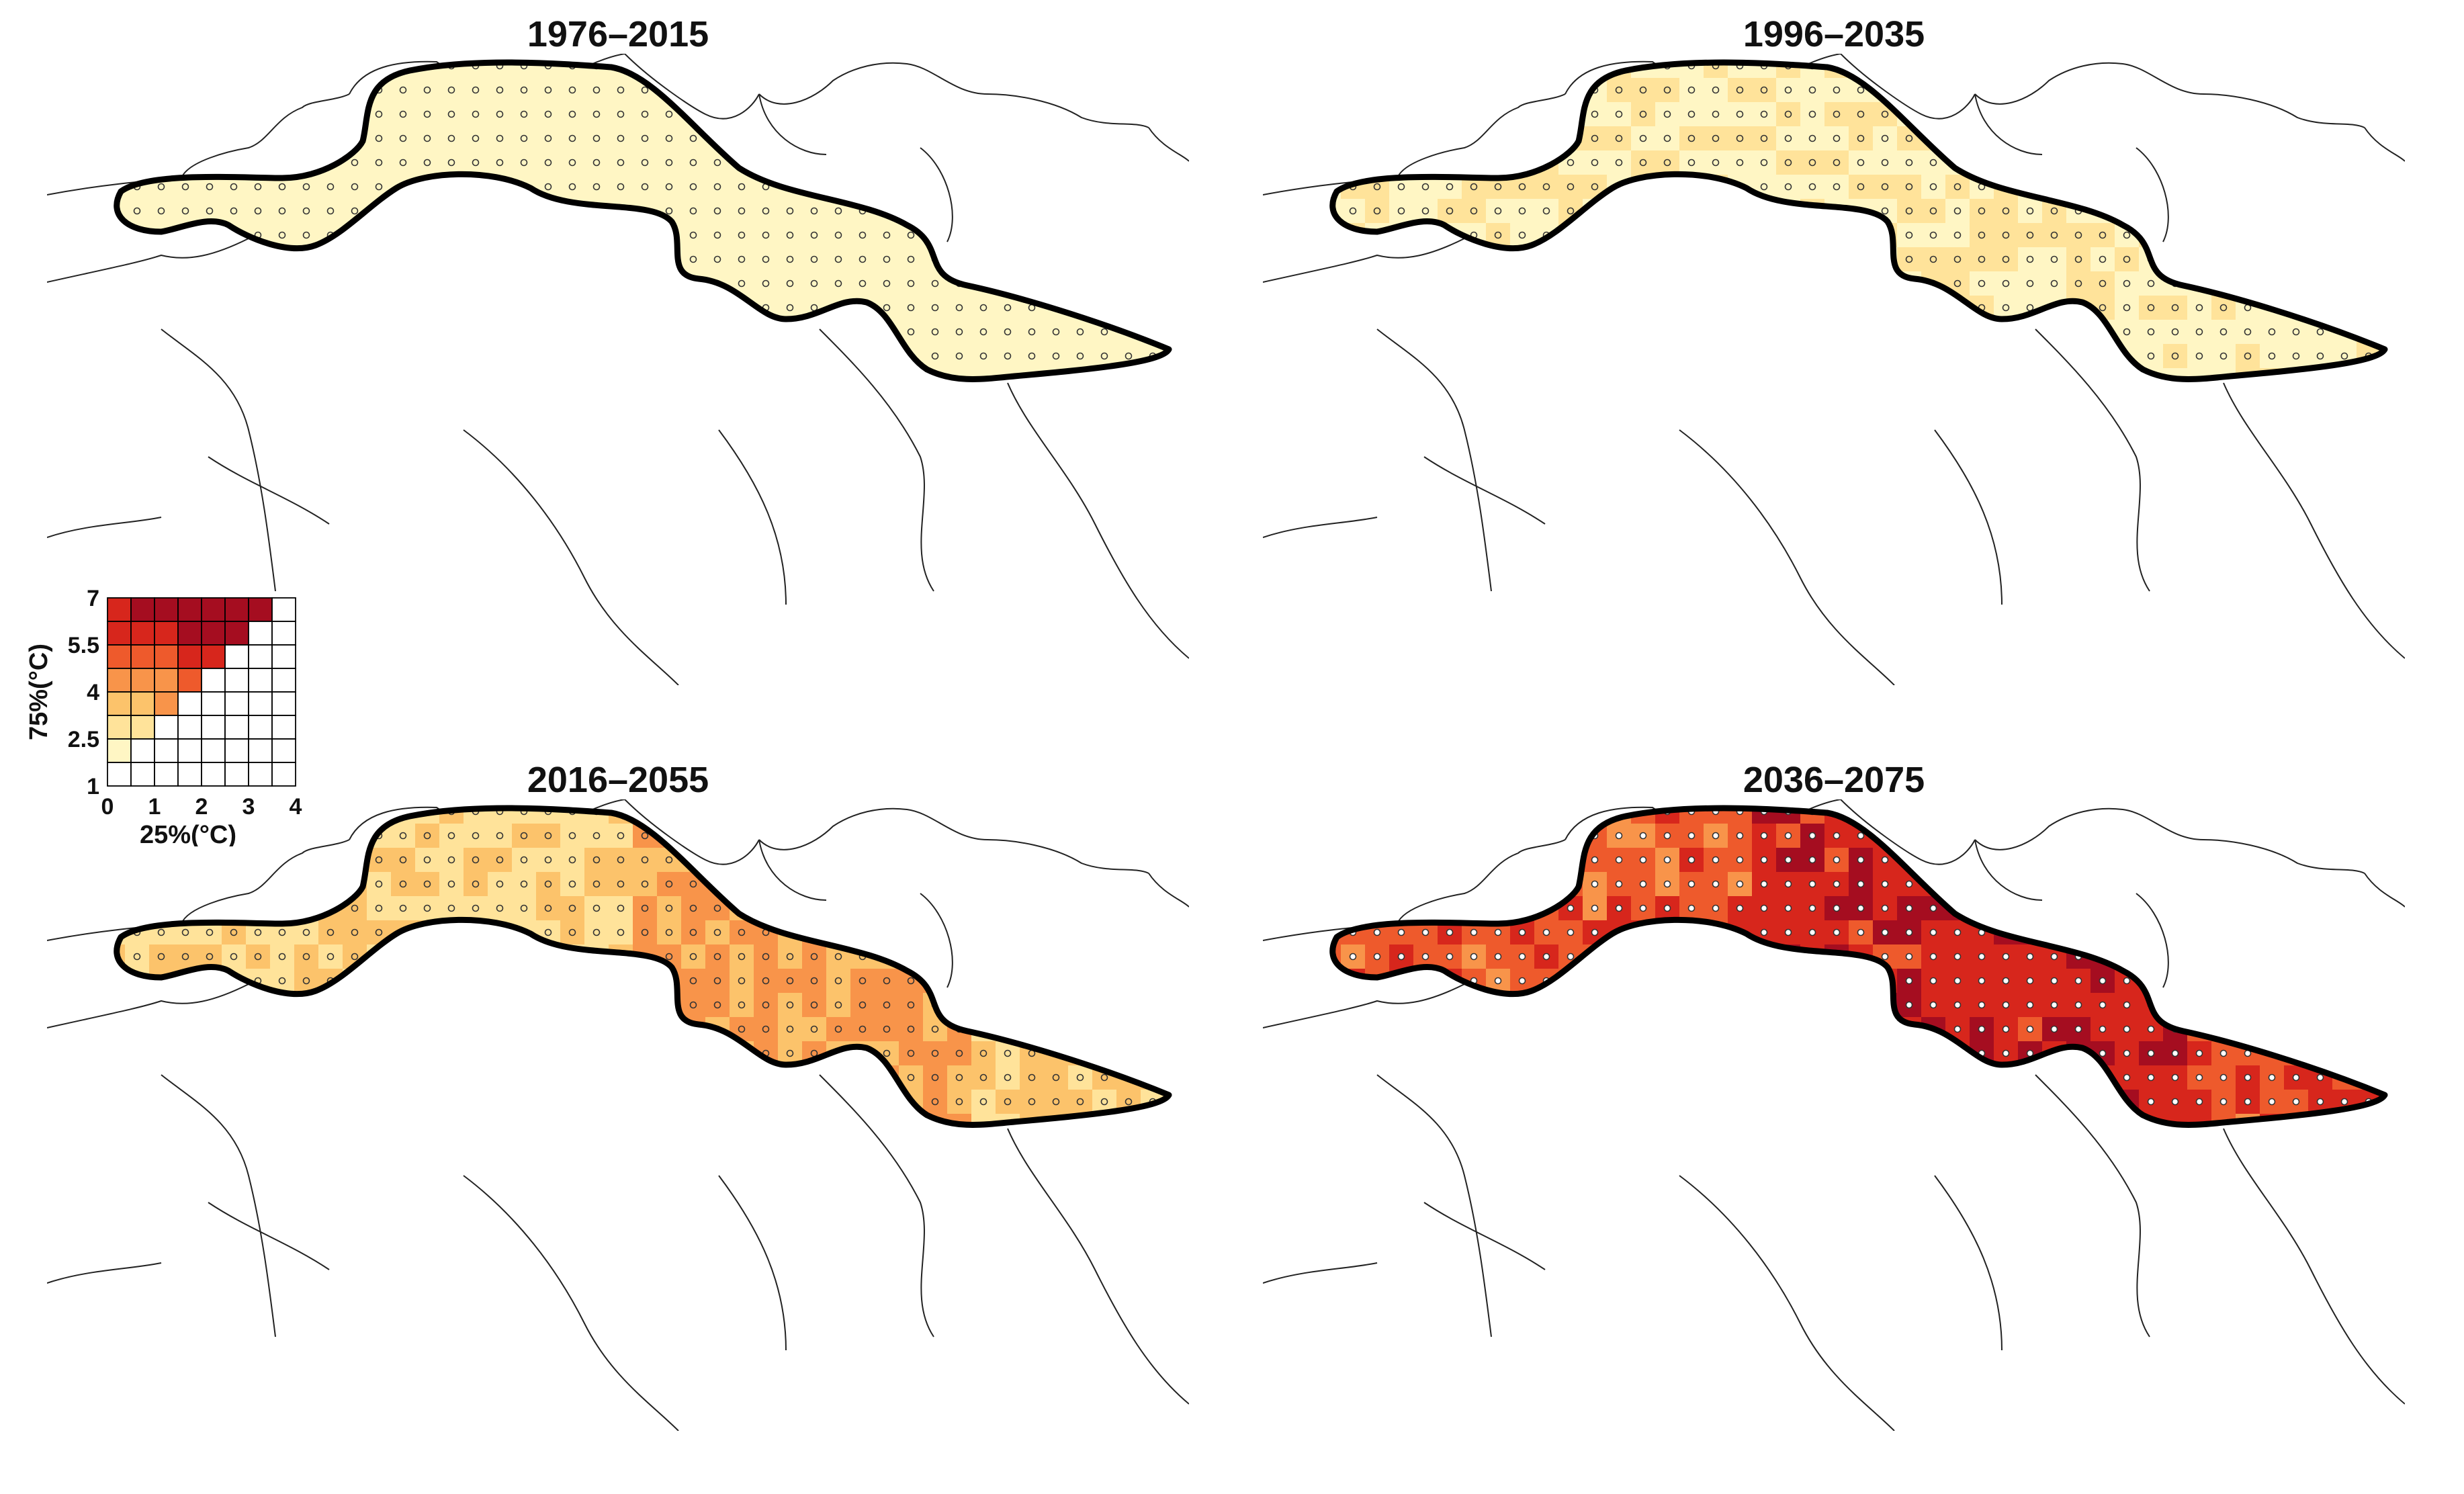 Image resolution: width=2464 pixels, height=1494 pixels. I want to click on border-line, so click(752, 517).